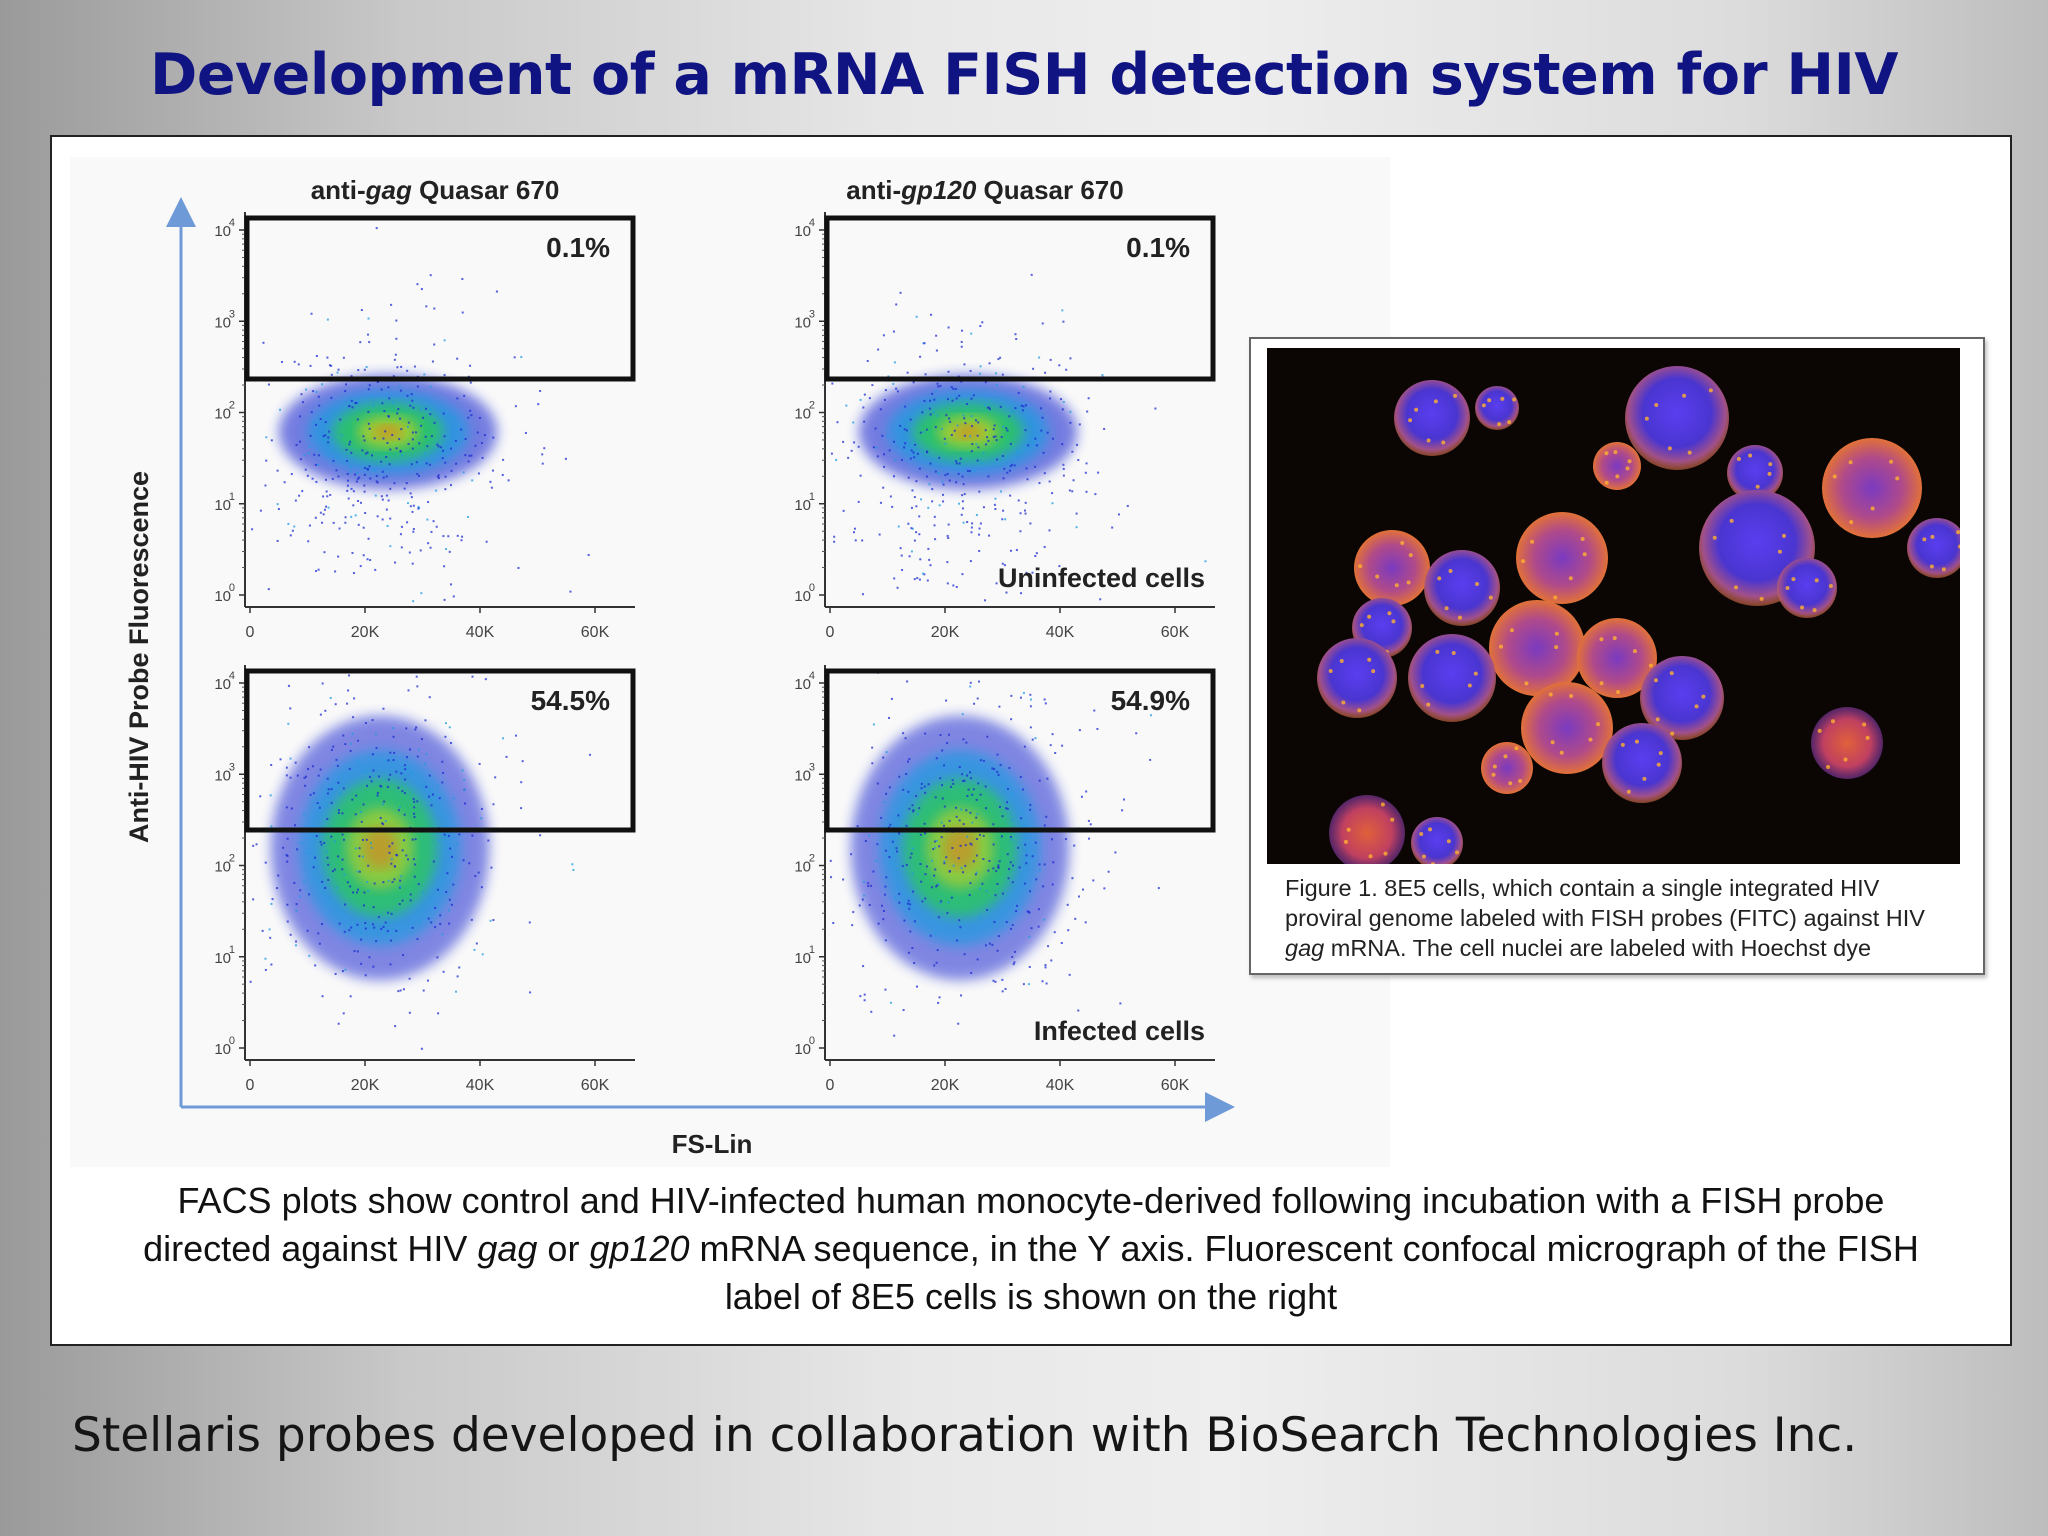 The height and width of the screenshot is (1536, 2048). What do you see at coordinates (440, 750) in the screenshot?
I see `gate-box` at bounding box center [440, 750].